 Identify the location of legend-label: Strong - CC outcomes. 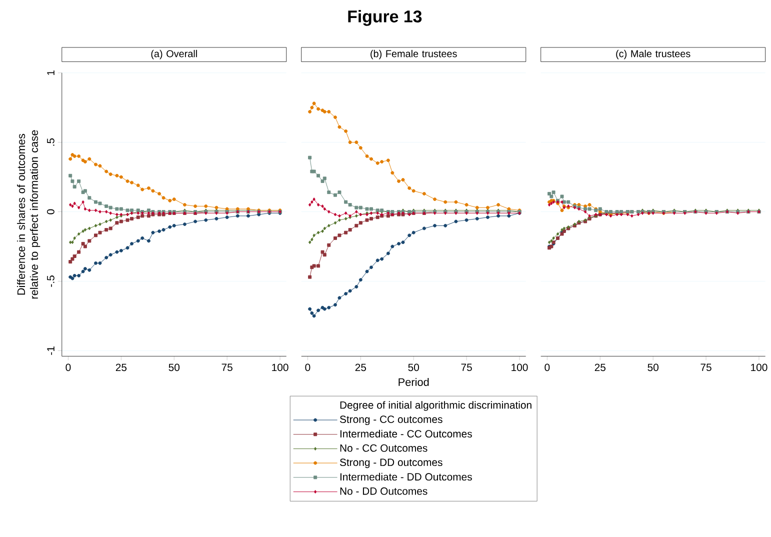
(391, 421).